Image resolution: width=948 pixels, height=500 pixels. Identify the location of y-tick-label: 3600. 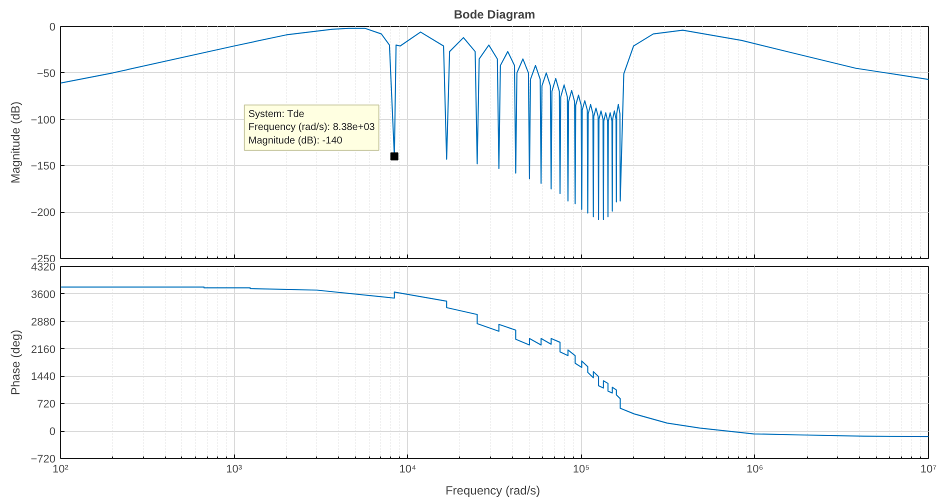
(43, 294).